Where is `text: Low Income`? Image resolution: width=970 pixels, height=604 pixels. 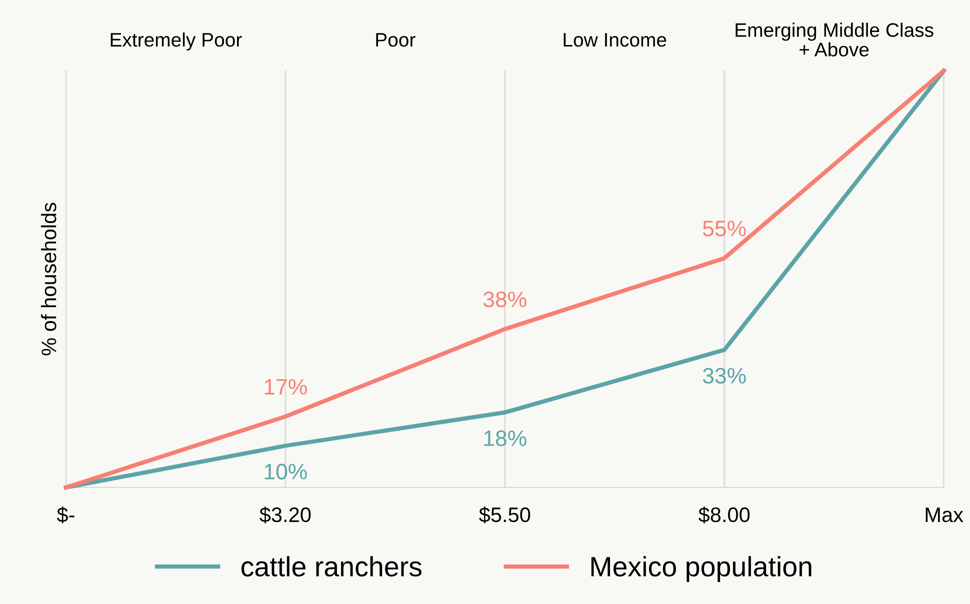 text: Low Income is located at coordinates (615, 40).